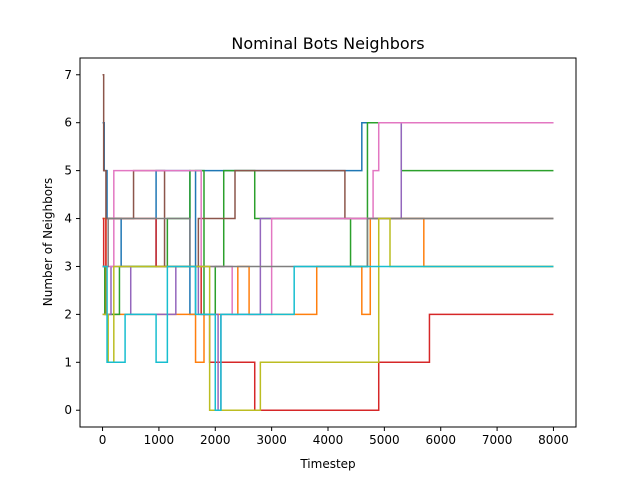  I want to click on y-tick-label: 6, so click(68, 123).